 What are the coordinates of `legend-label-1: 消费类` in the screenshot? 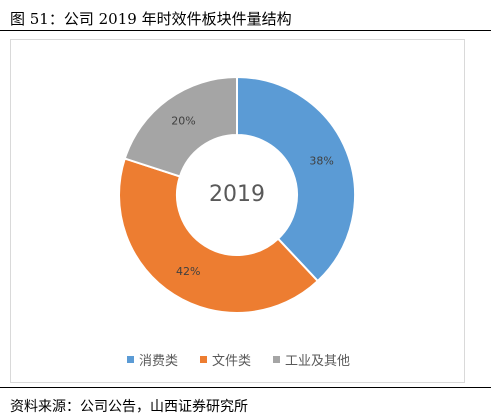 It's located at (158, 361).